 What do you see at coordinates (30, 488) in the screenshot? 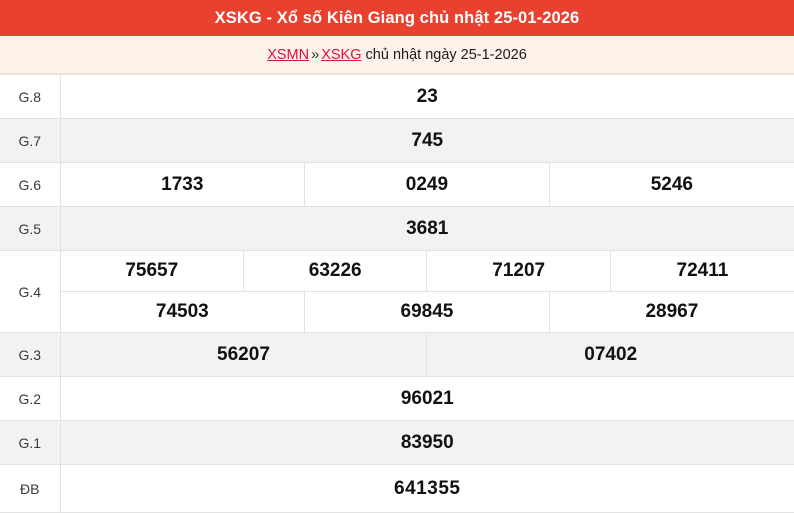
I see `prize-label-db: ĐB` at bounding box center [30, 488].